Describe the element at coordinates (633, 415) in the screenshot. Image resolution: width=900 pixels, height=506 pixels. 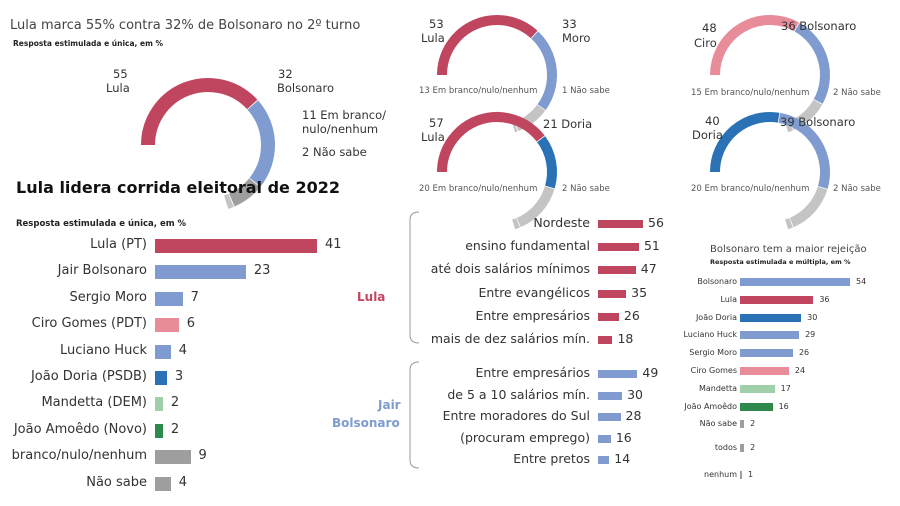
I see `segments-jair-value-label: 28` at that location.